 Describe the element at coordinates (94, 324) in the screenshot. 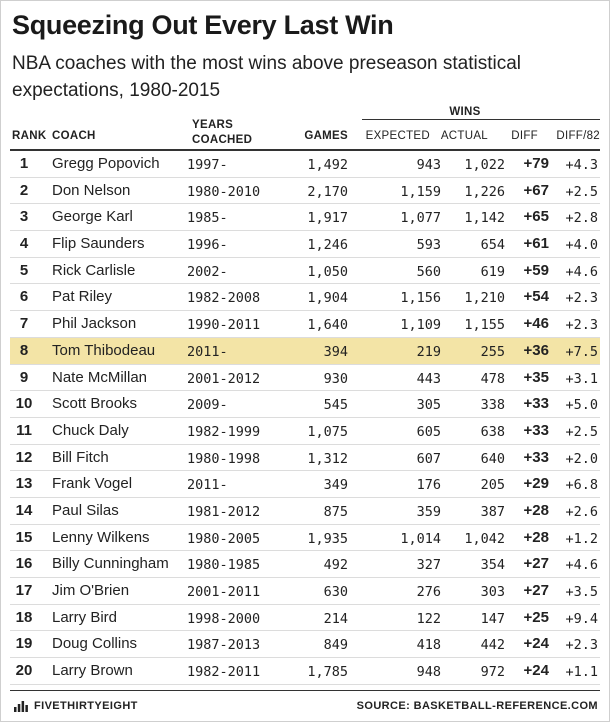

I see `coach-cell: Phil Jackson` at that location.